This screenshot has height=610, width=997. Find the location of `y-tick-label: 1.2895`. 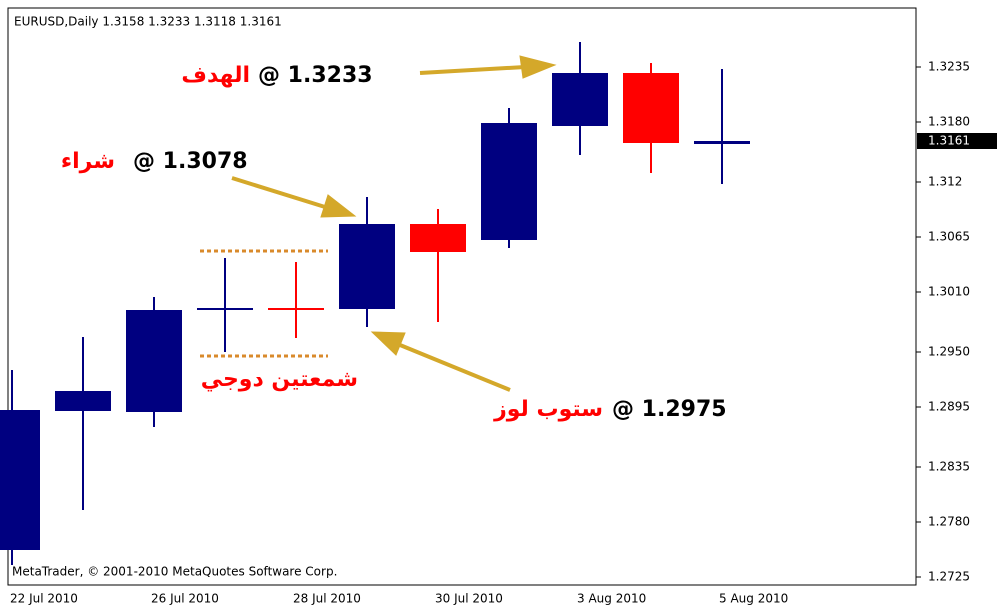

y-tick-label: 1.2895 is located at coordinates (949, 407).